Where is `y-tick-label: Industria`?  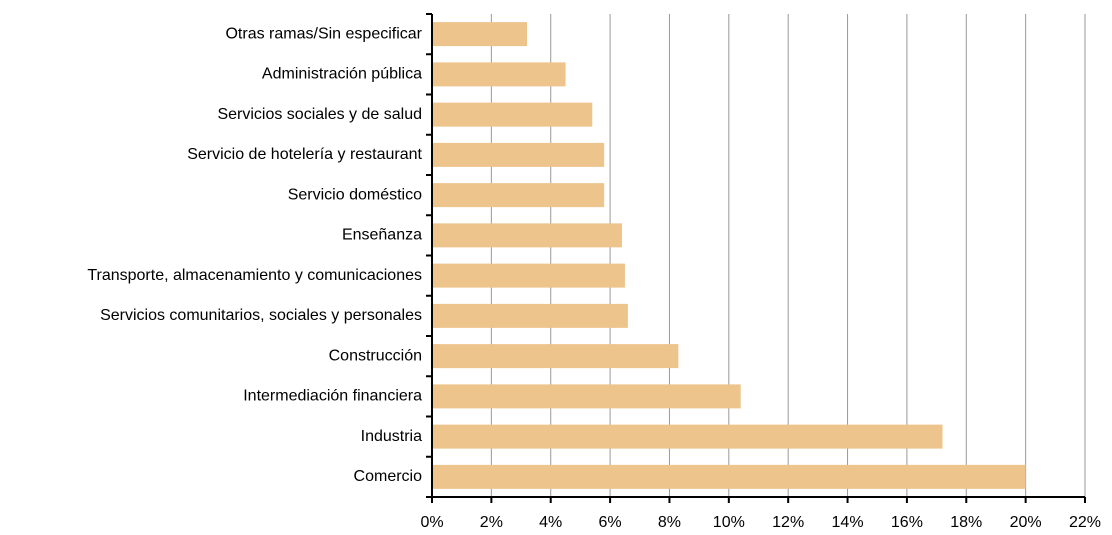
y-tick-label: Industria is located at coordinates (391, 436).